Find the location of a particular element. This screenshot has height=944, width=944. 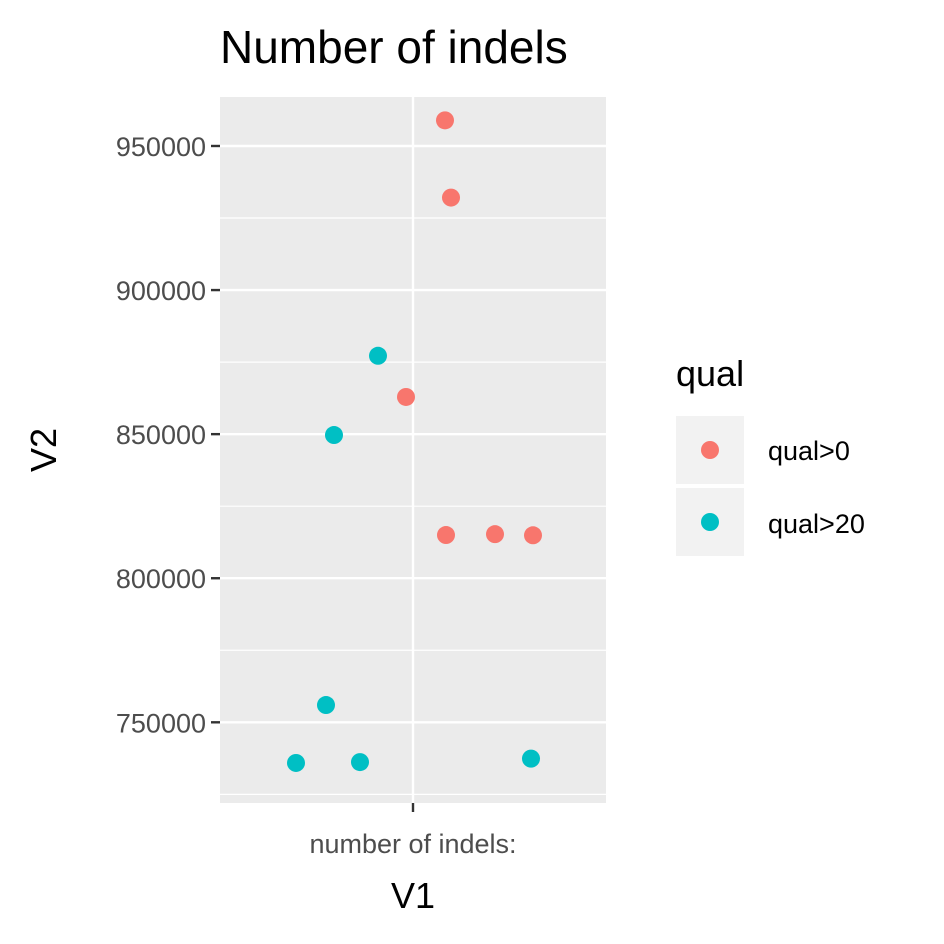

legend-title: qual is located at coordinates (710, 373).